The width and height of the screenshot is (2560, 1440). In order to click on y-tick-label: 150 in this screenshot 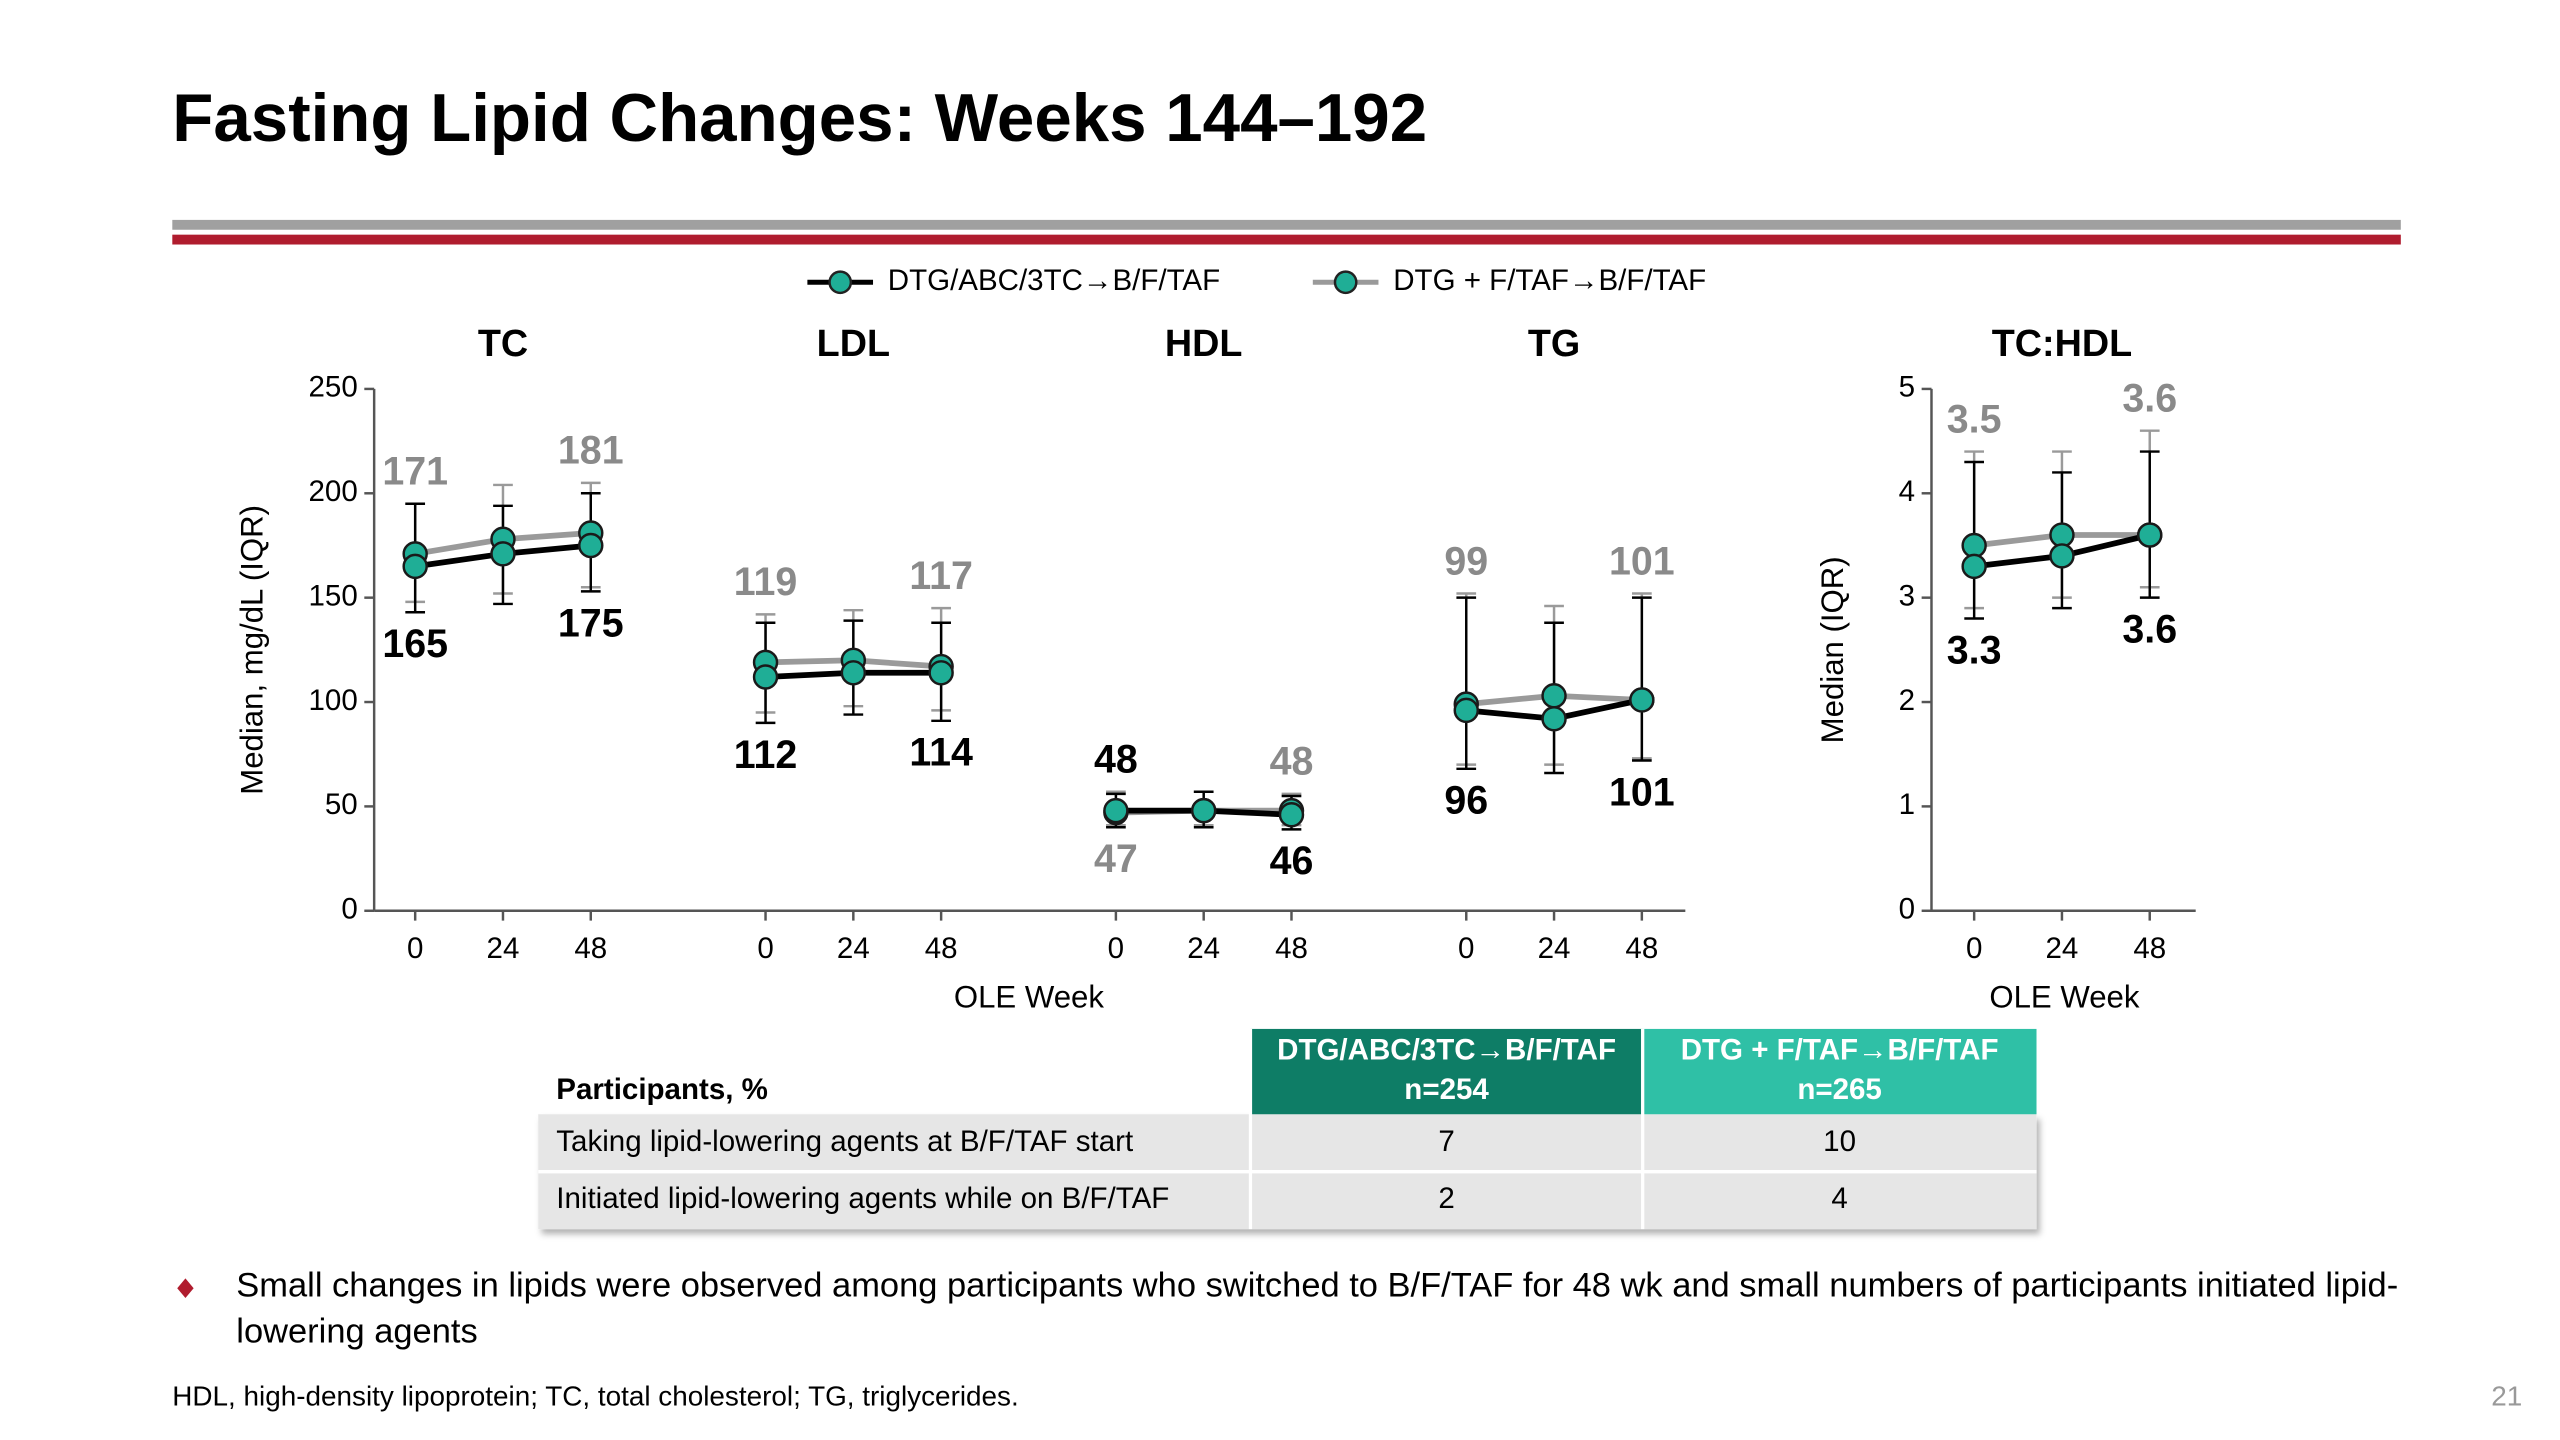, I will do `click(332, 595)`.